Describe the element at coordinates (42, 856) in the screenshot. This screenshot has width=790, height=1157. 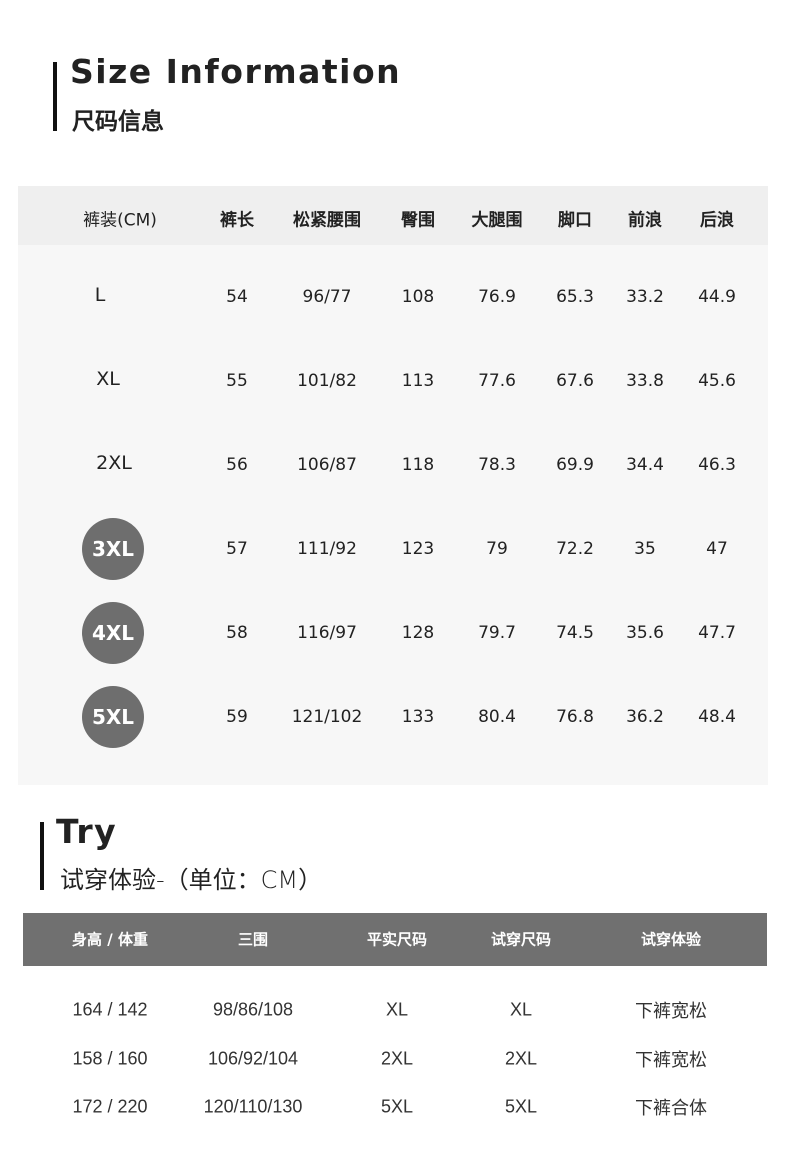
I see `try-accent-bar` at that location.